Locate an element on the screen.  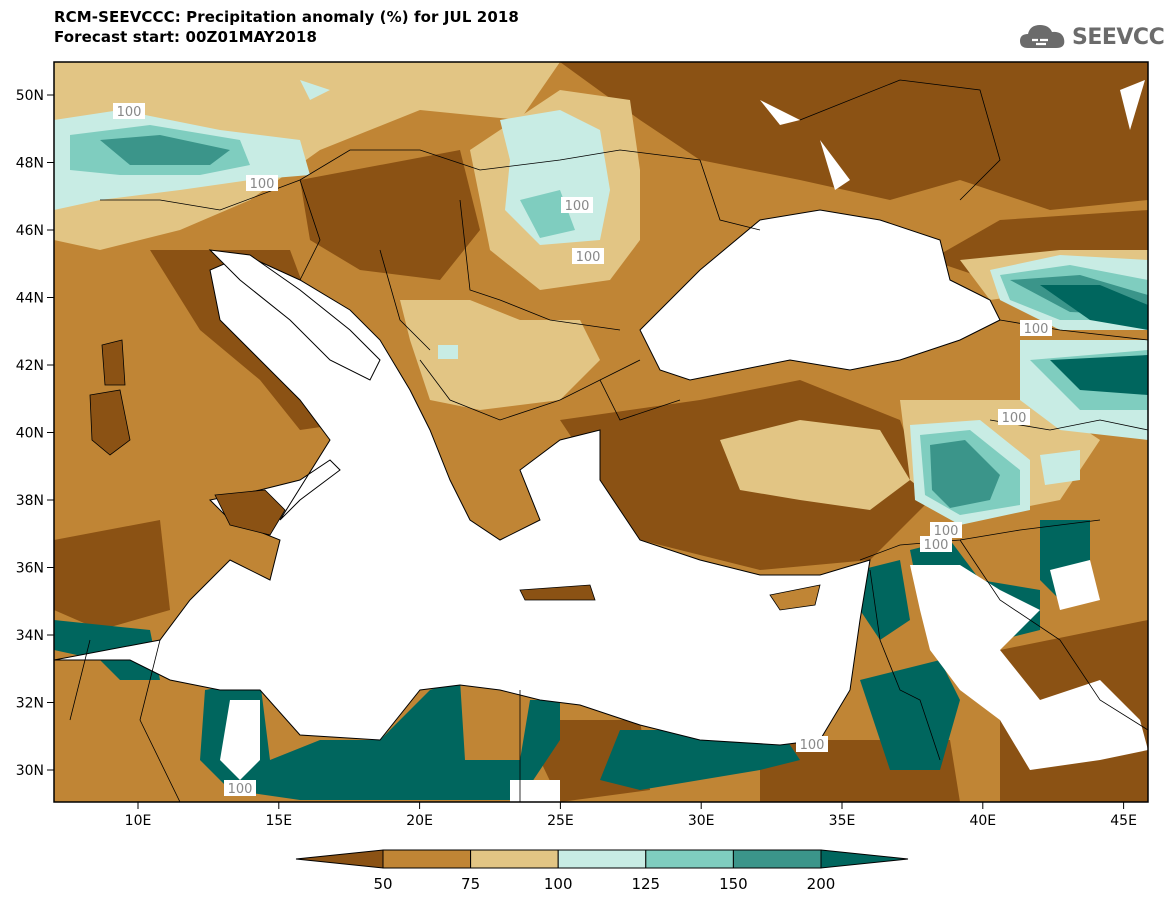
lat-tick-label: 38N is located at coordinates (30, 501).